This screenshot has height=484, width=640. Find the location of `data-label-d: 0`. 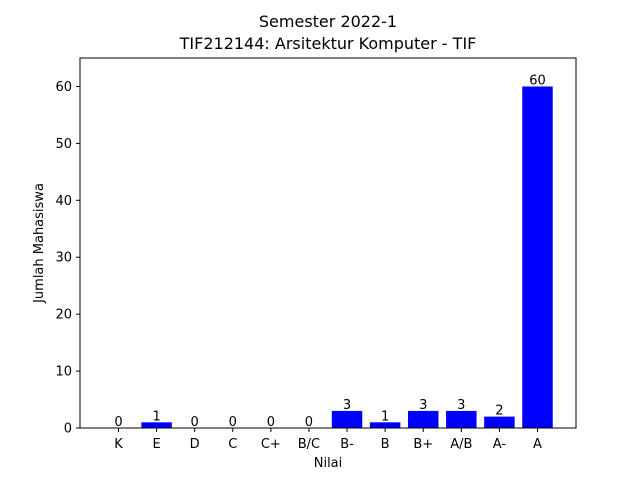

data-label-d: 0 is located at coordinates (195, 422).